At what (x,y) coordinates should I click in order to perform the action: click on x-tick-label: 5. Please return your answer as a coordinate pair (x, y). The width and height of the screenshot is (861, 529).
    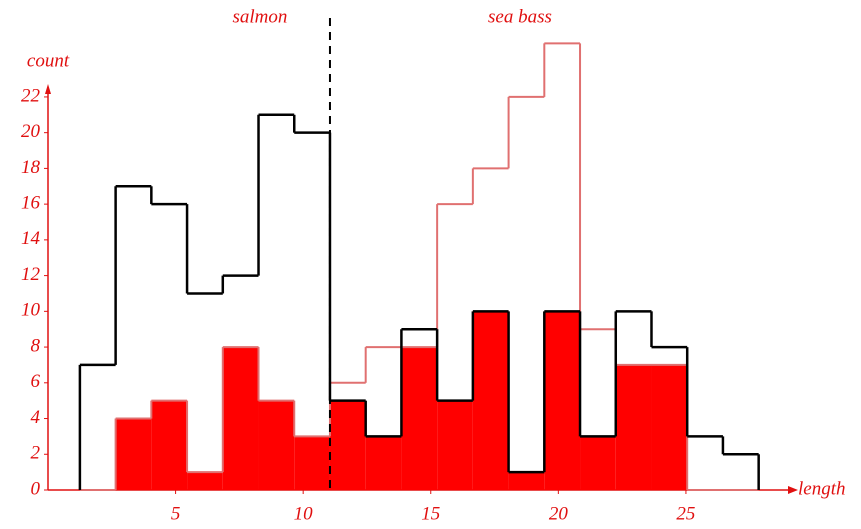
    Looking at the image, I should click on (176, 513).